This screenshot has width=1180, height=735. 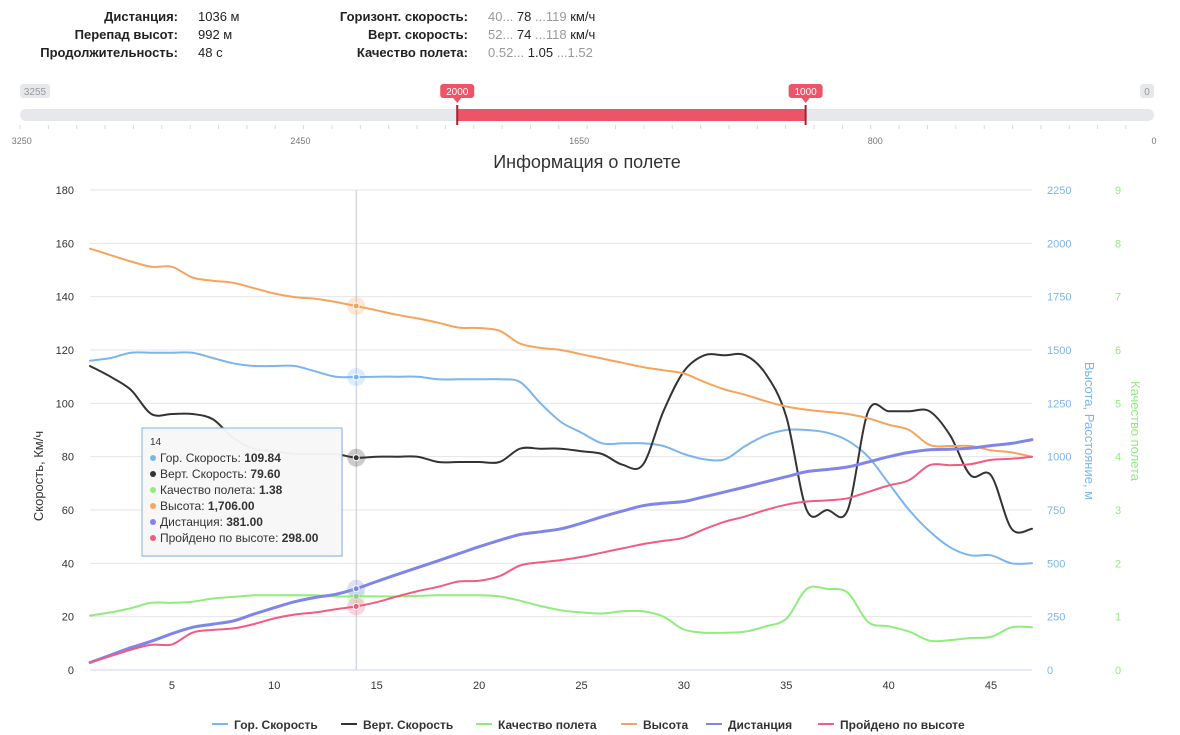 I want to click on tooltip-row-label: Верт. Скорость:, so click(x=205, y=474).